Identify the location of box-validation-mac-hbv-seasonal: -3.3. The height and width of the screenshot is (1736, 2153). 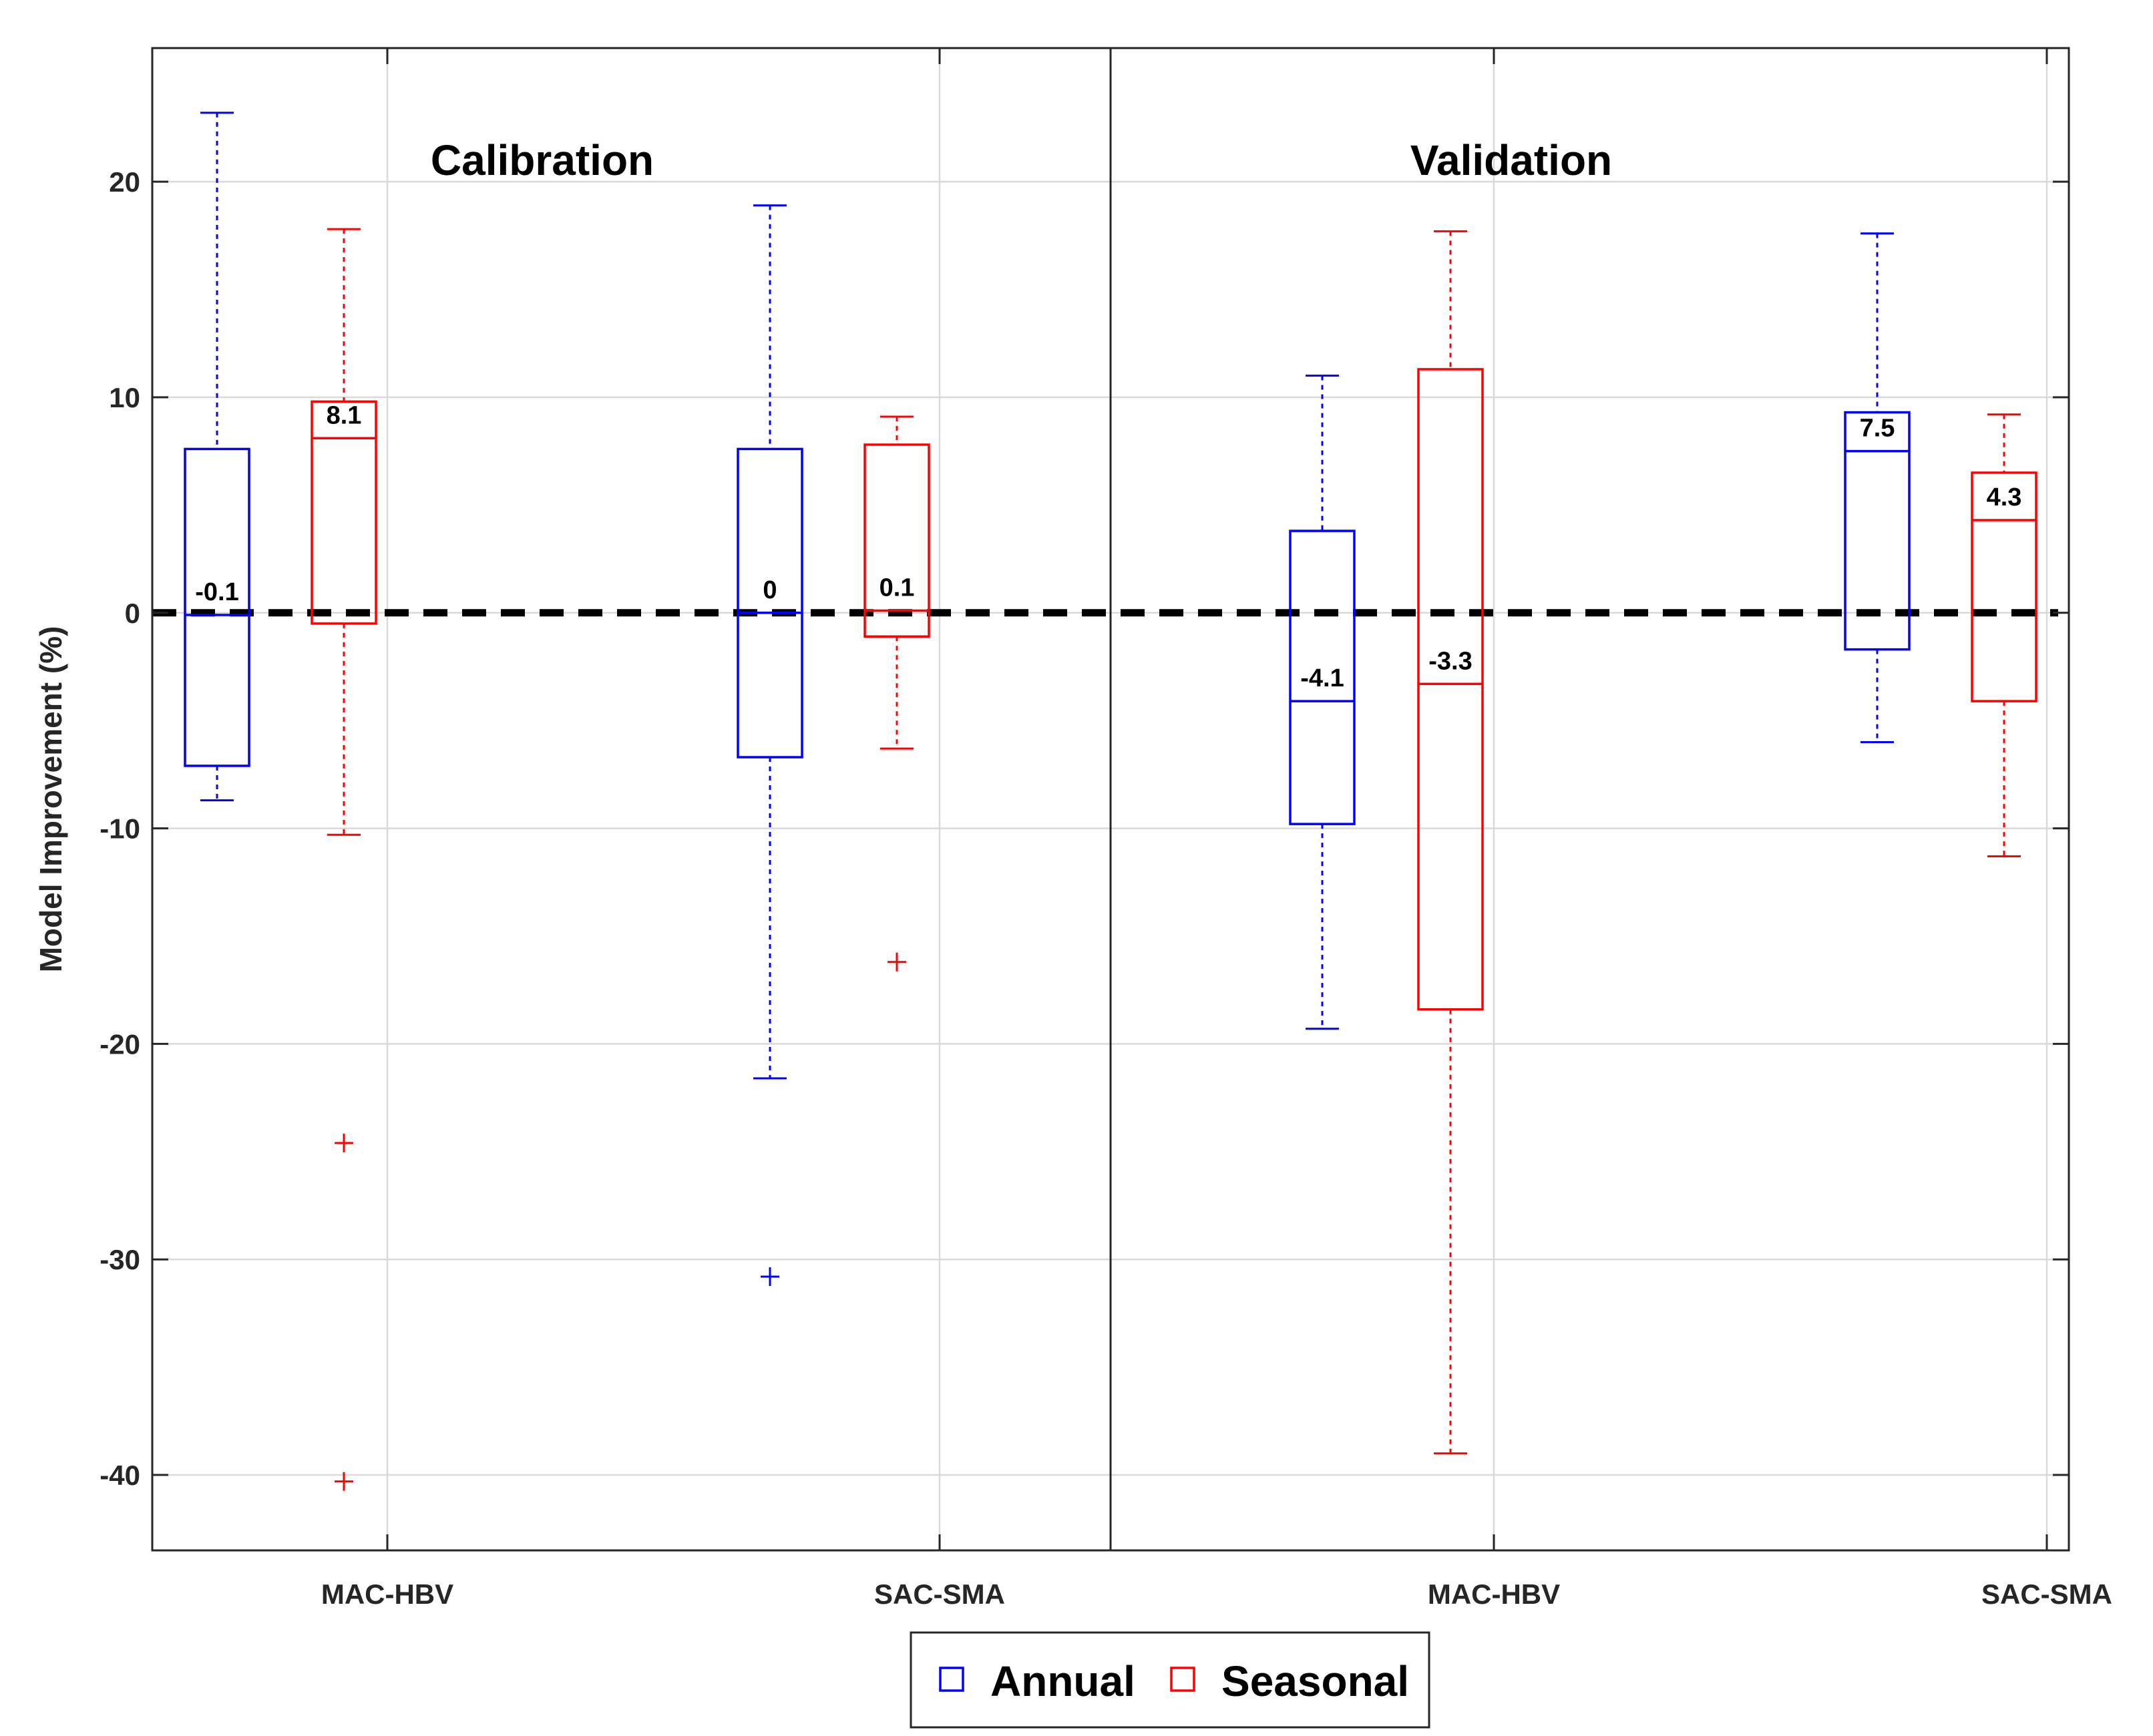
(1450, 842).